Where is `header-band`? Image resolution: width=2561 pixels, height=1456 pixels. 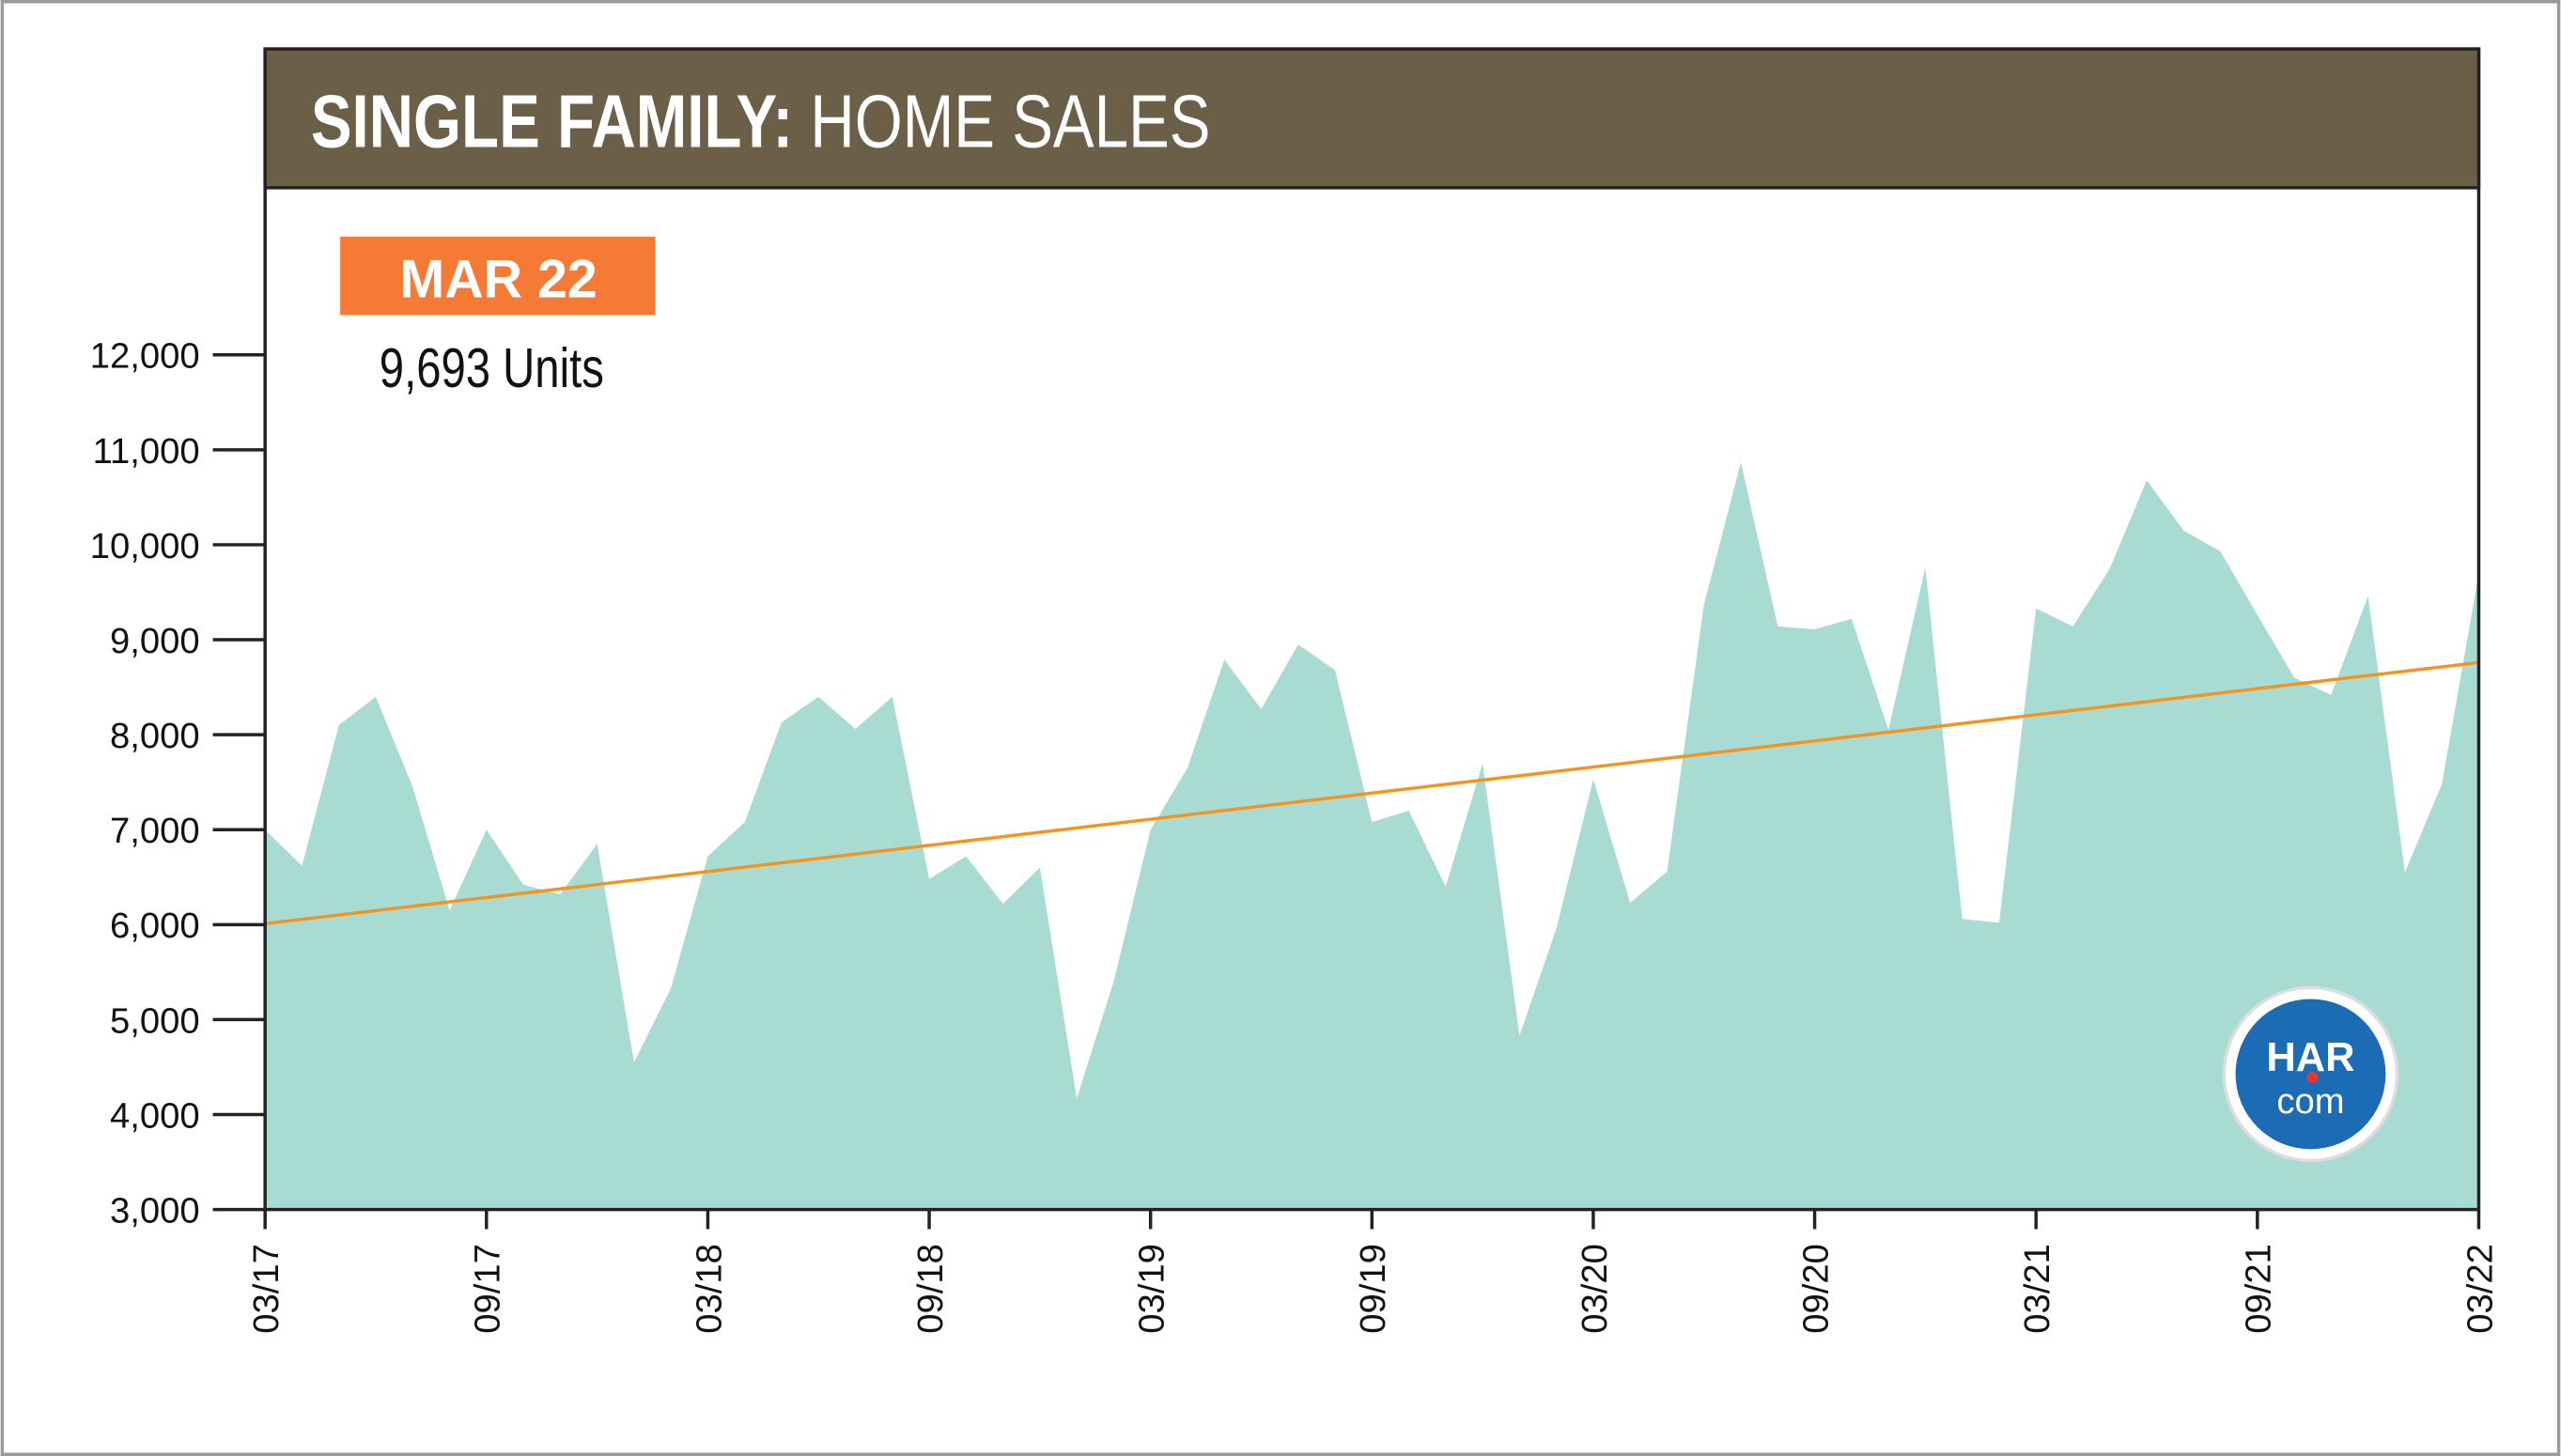
header-band is located at coordinates (1372, 118).